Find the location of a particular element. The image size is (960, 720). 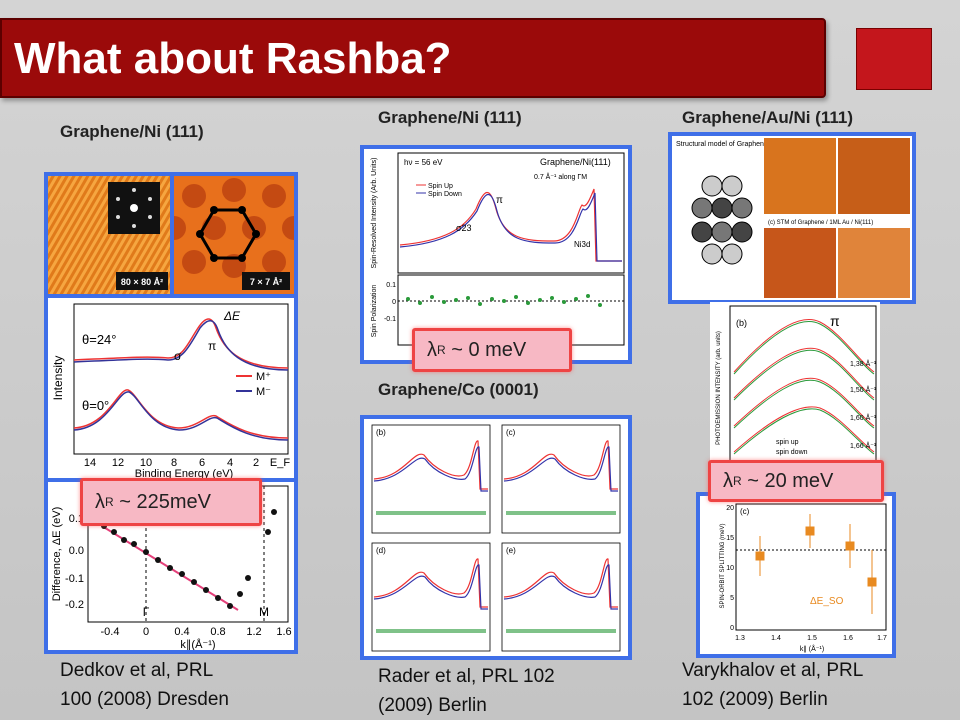

axis-label: Spin Polarization is located at coordinates (374, 311).